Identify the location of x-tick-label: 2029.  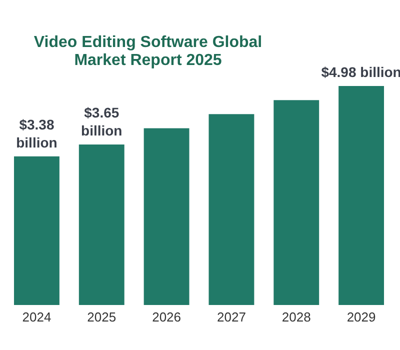
(361, 317).